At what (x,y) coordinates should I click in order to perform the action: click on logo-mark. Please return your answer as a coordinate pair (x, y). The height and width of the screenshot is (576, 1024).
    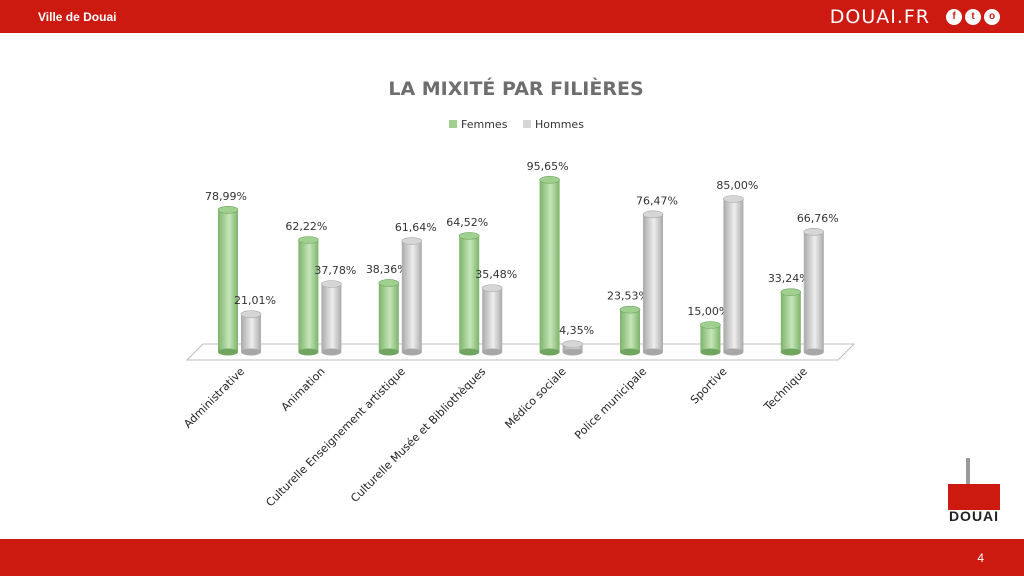
    Looking at the image, I should click on (974, 497).